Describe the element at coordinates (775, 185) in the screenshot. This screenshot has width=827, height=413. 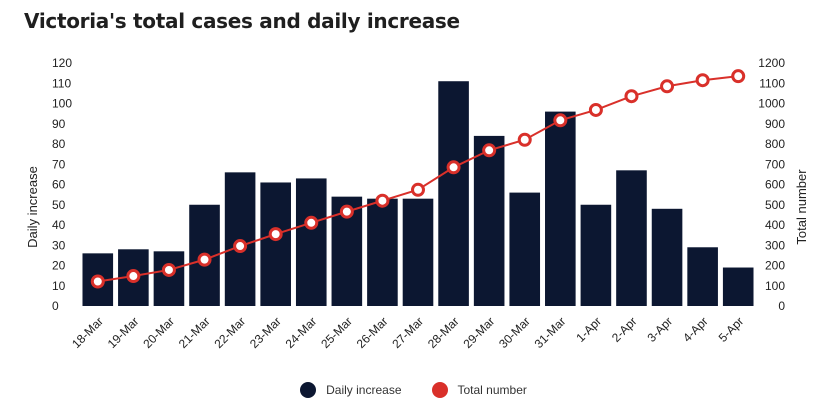
I see `right-y-tick-label: 600` at that location.